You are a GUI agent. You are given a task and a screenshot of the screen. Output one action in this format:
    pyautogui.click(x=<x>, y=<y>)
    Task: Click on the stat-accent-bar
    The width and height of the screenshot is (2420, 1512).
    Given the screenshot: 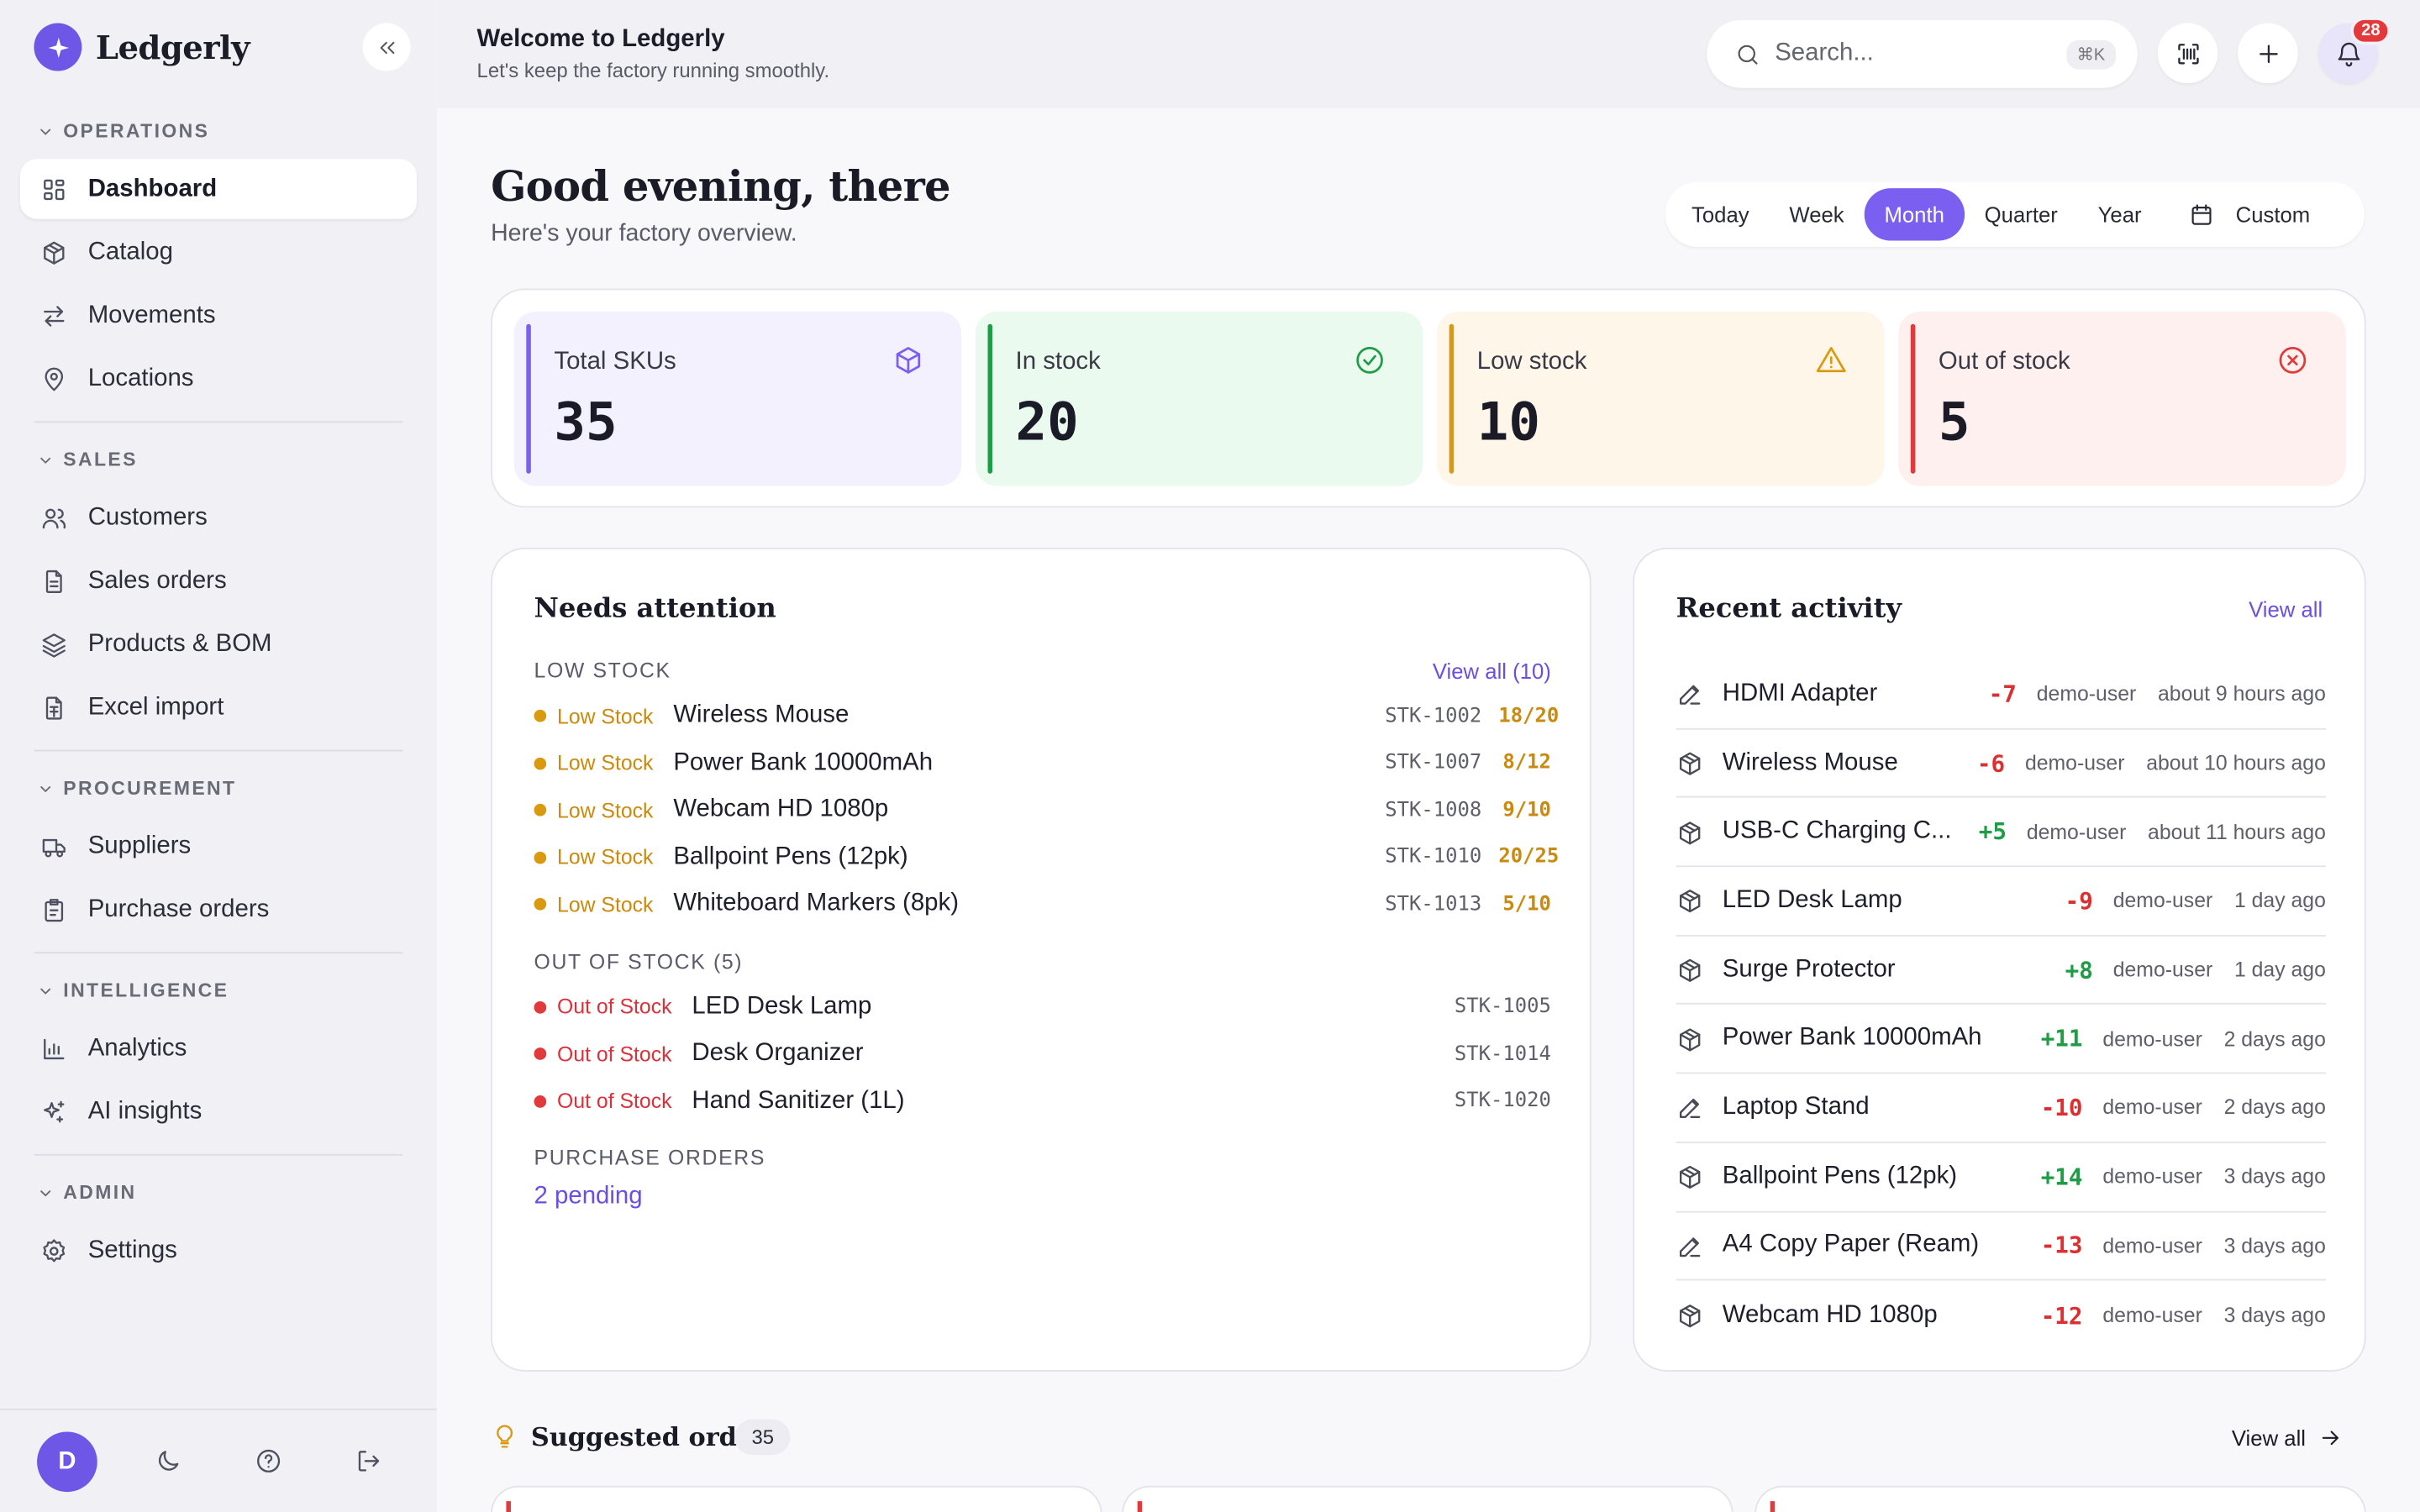 What is the action you would take?
    pyautogui.click(x=1452, y=398)
    